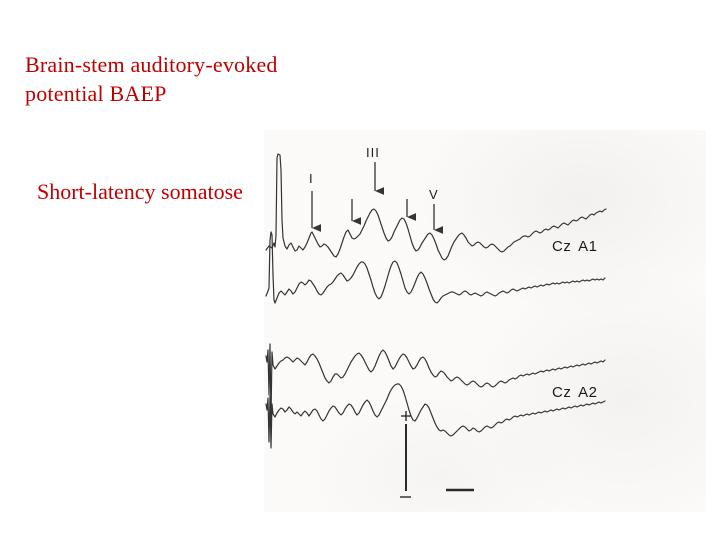 Image resolution: width=720 pixels, height=540 pixels. I want to click on peak-label-I: I, so click(311, 178).